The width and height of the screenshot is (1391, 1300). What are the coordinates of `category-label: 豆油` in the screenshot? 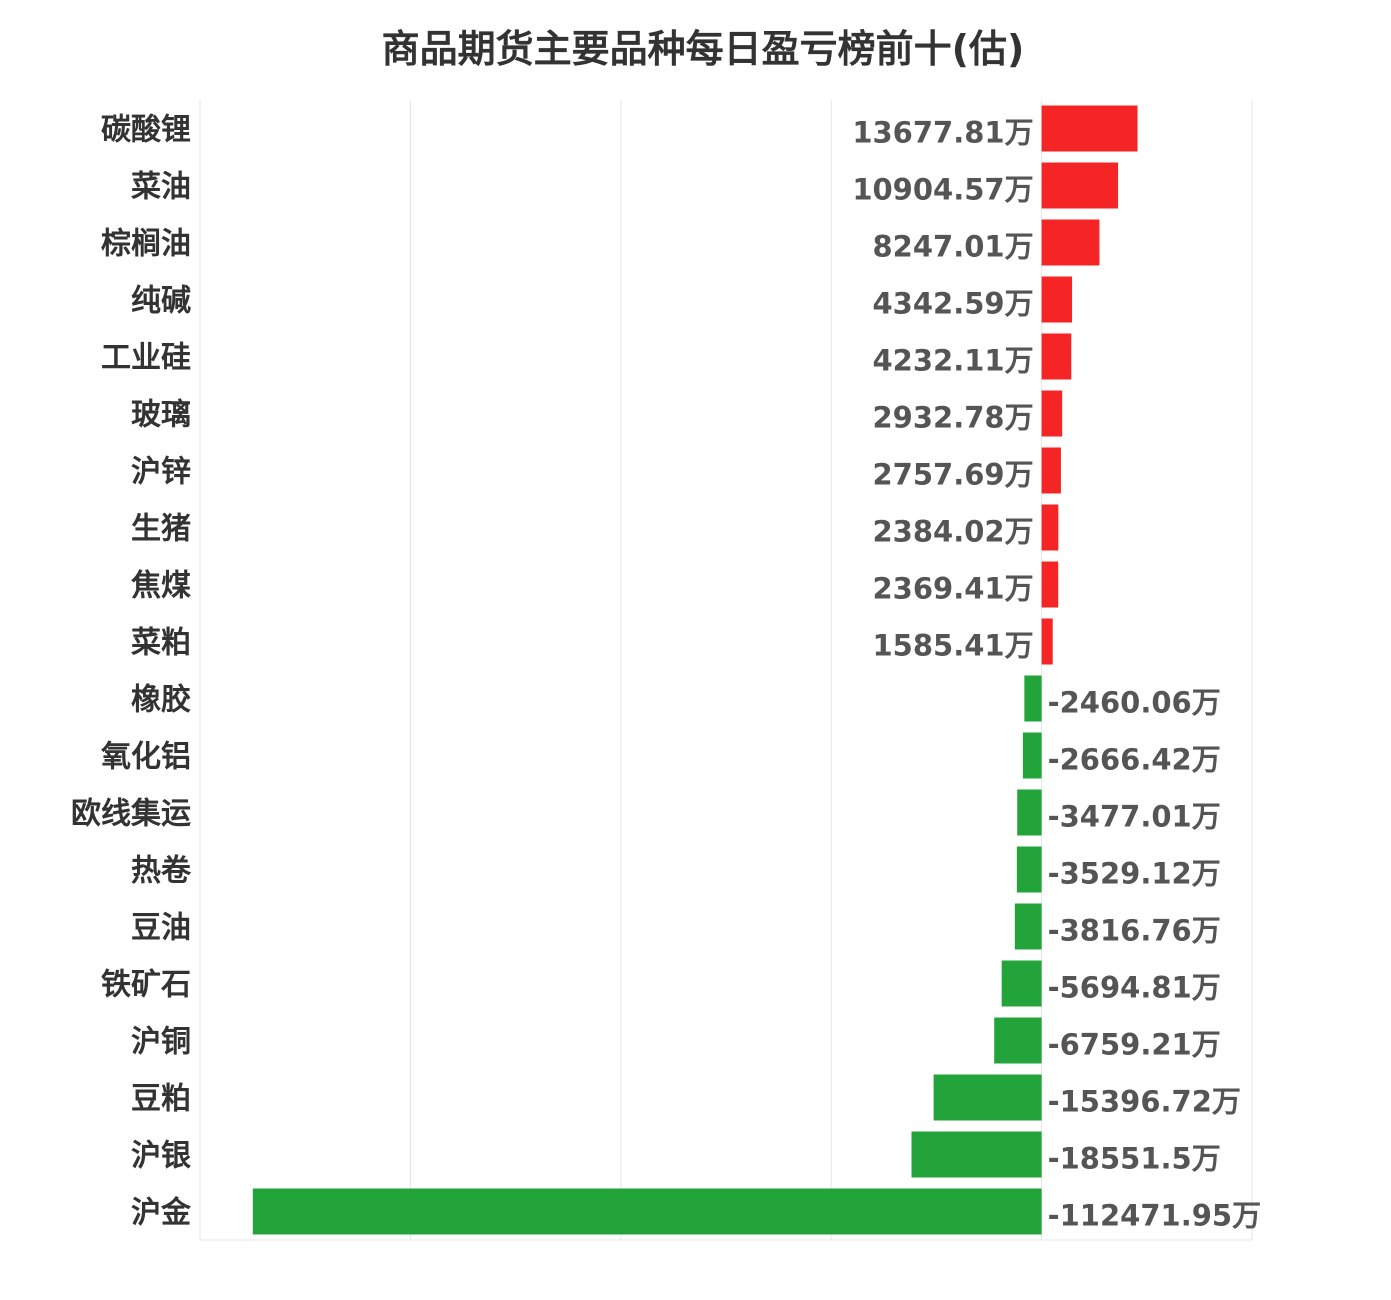 It's located at (161, 928).